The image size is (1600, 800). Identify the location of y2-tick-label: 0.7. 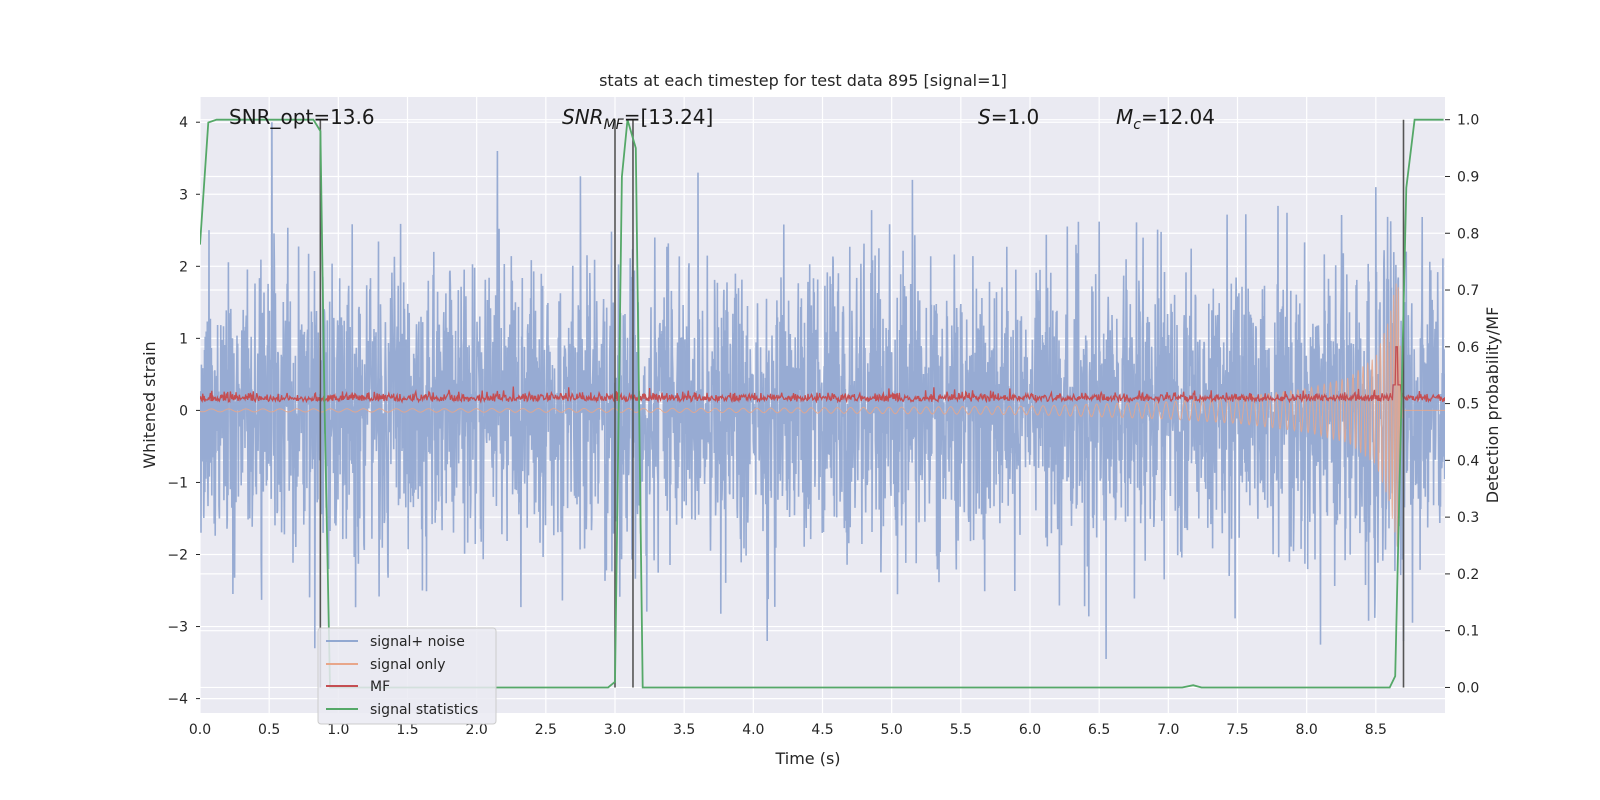
(1468, 291).